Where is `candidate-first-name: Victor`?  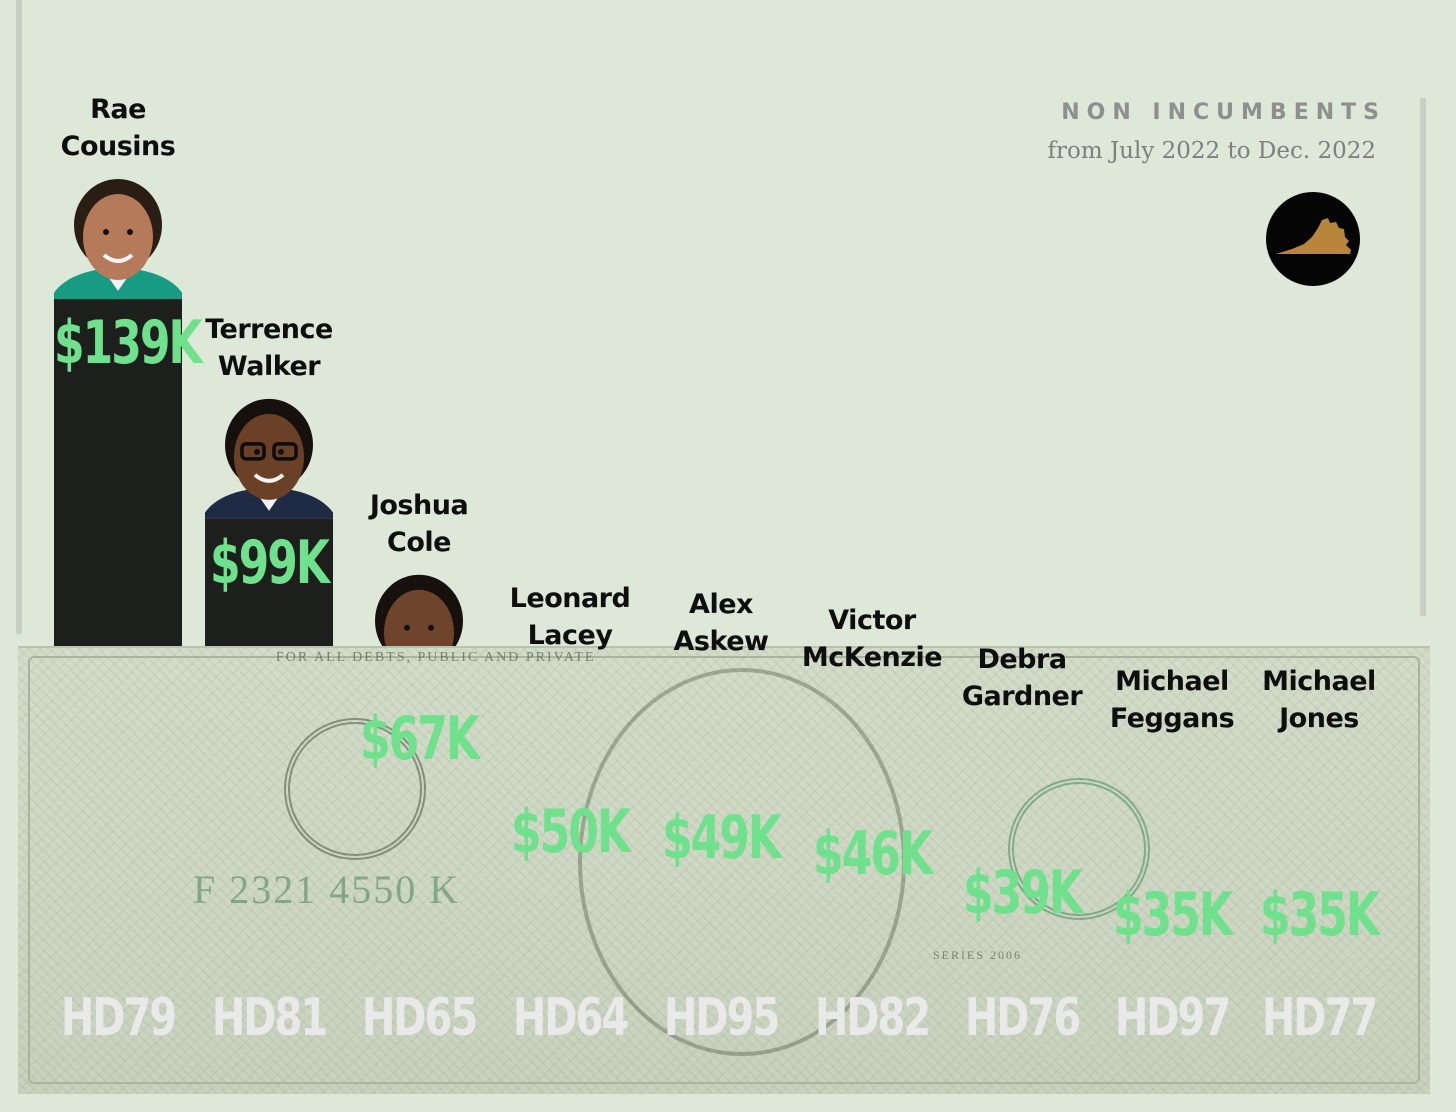 candidate-first-name: Victor is located at coordinates (872, 621).